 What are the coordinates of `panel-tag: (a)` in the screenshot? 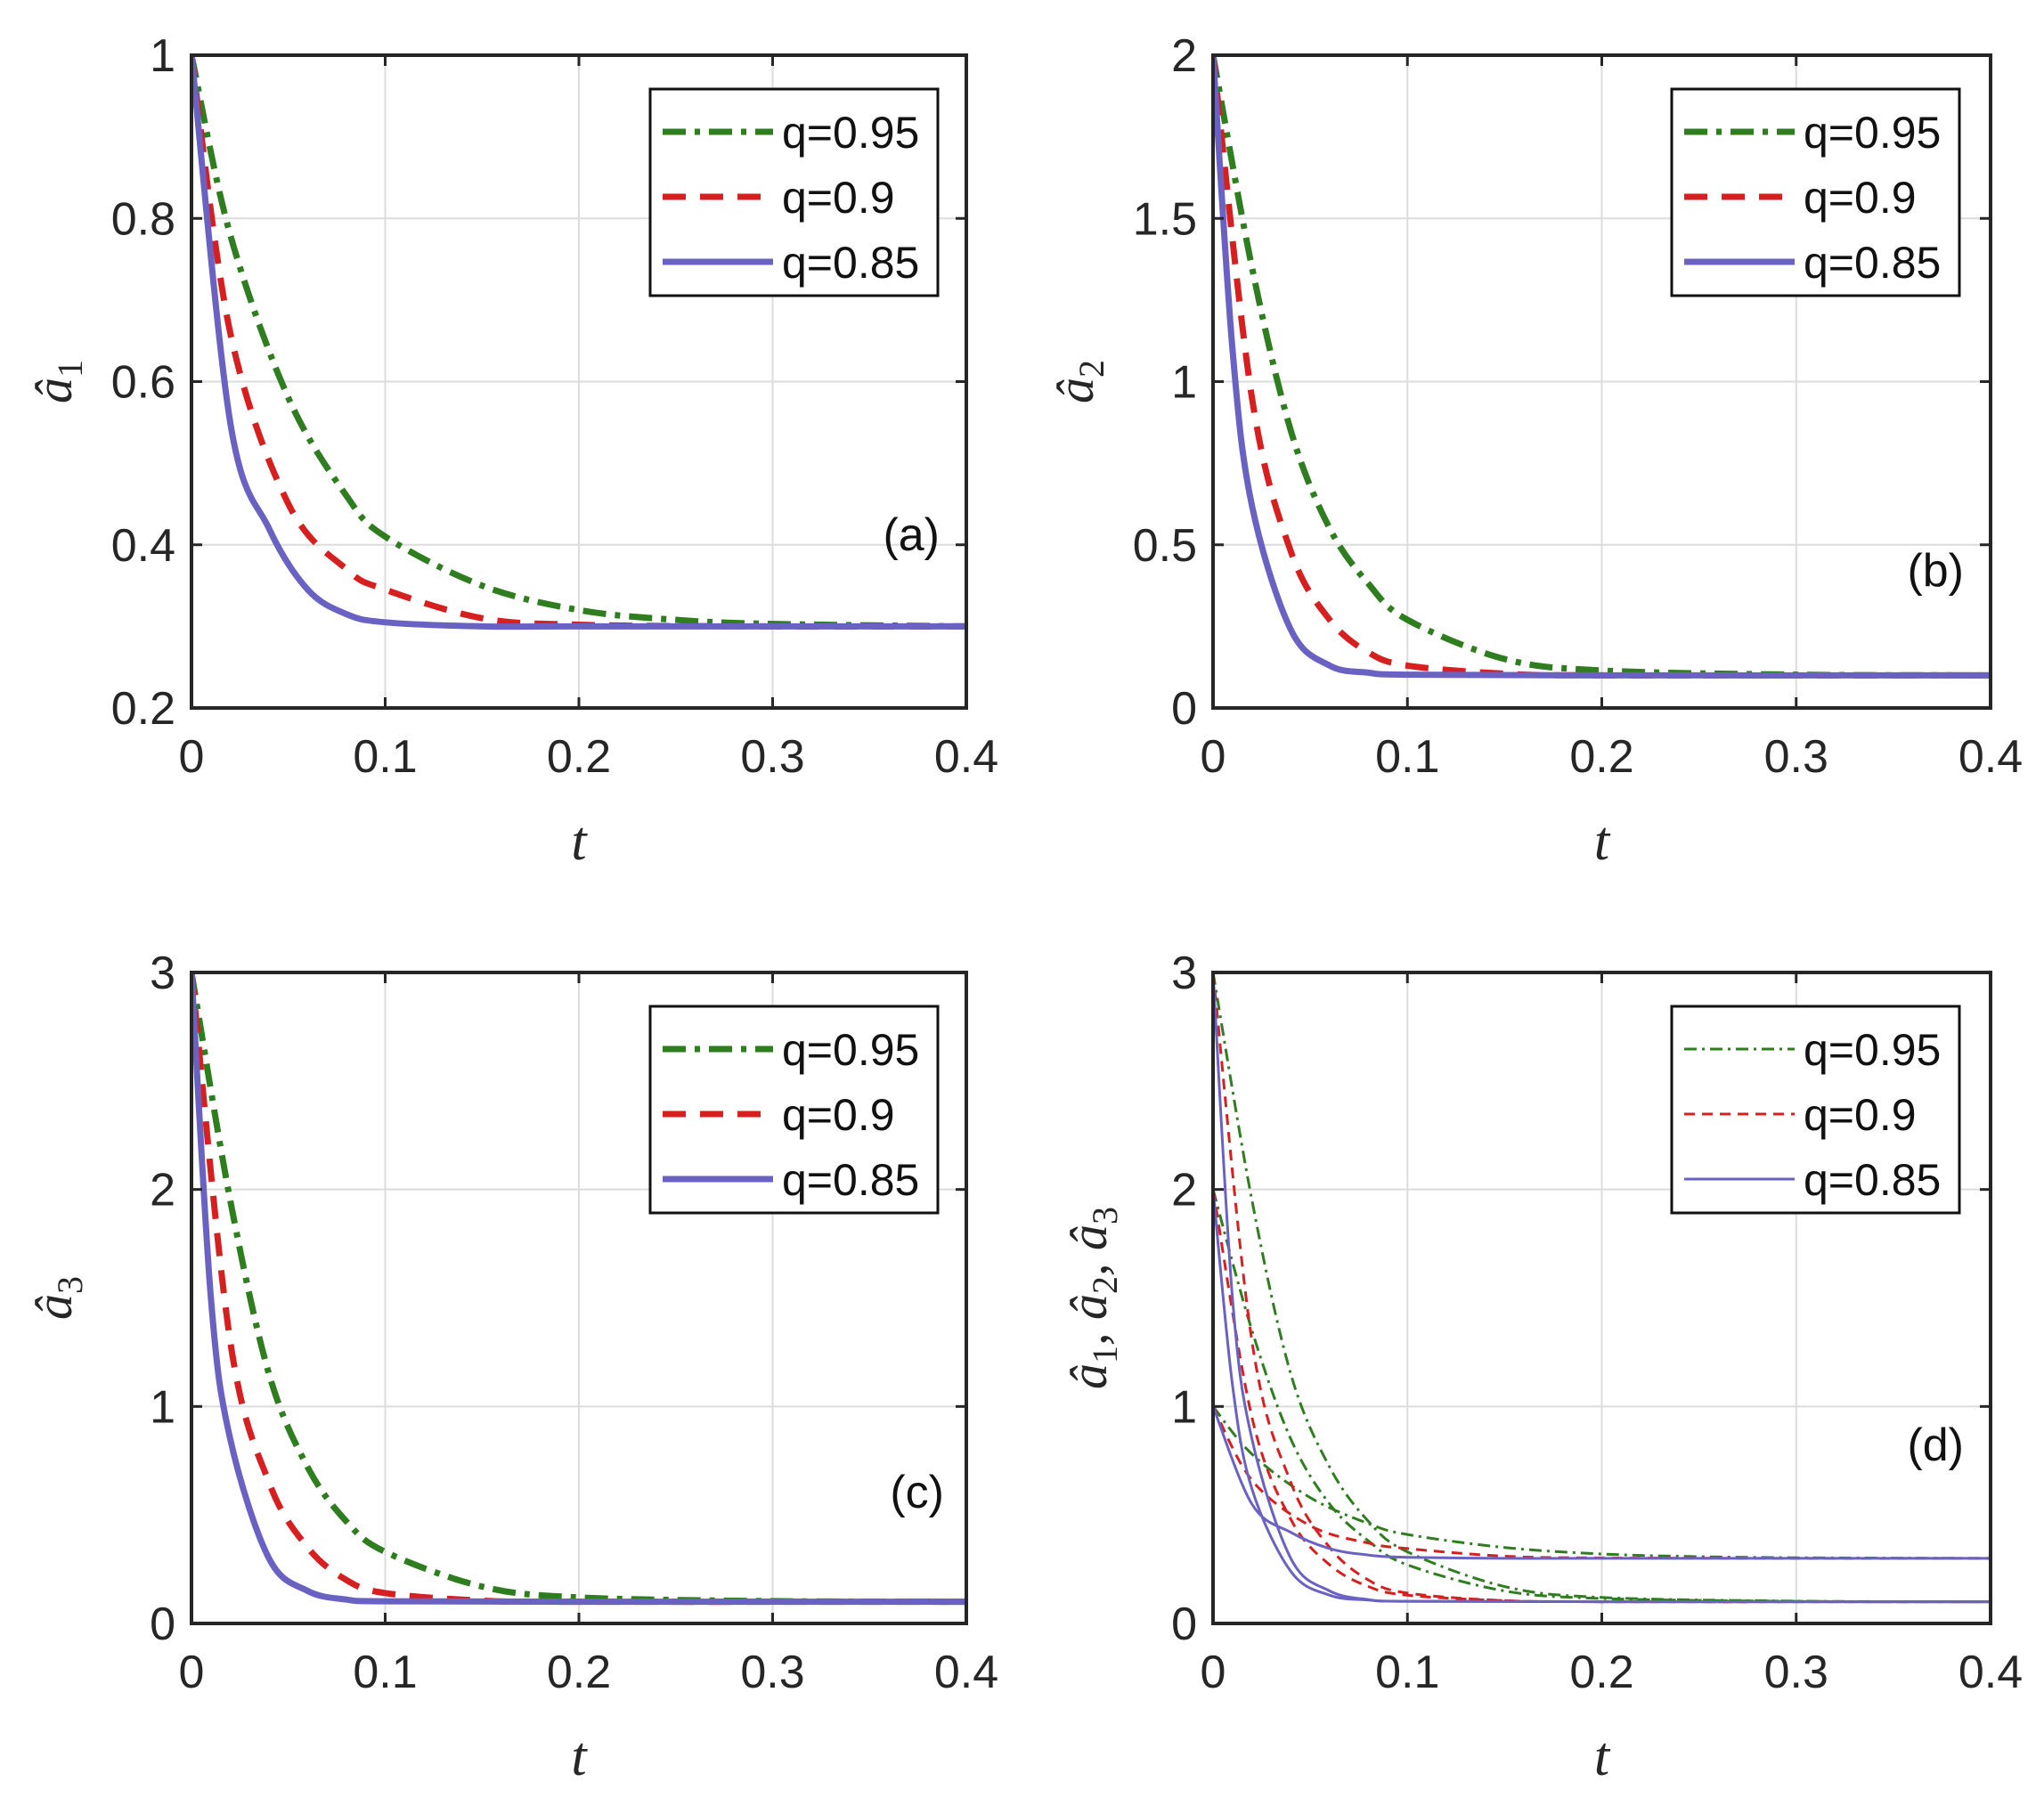 It's located at (912, 535).